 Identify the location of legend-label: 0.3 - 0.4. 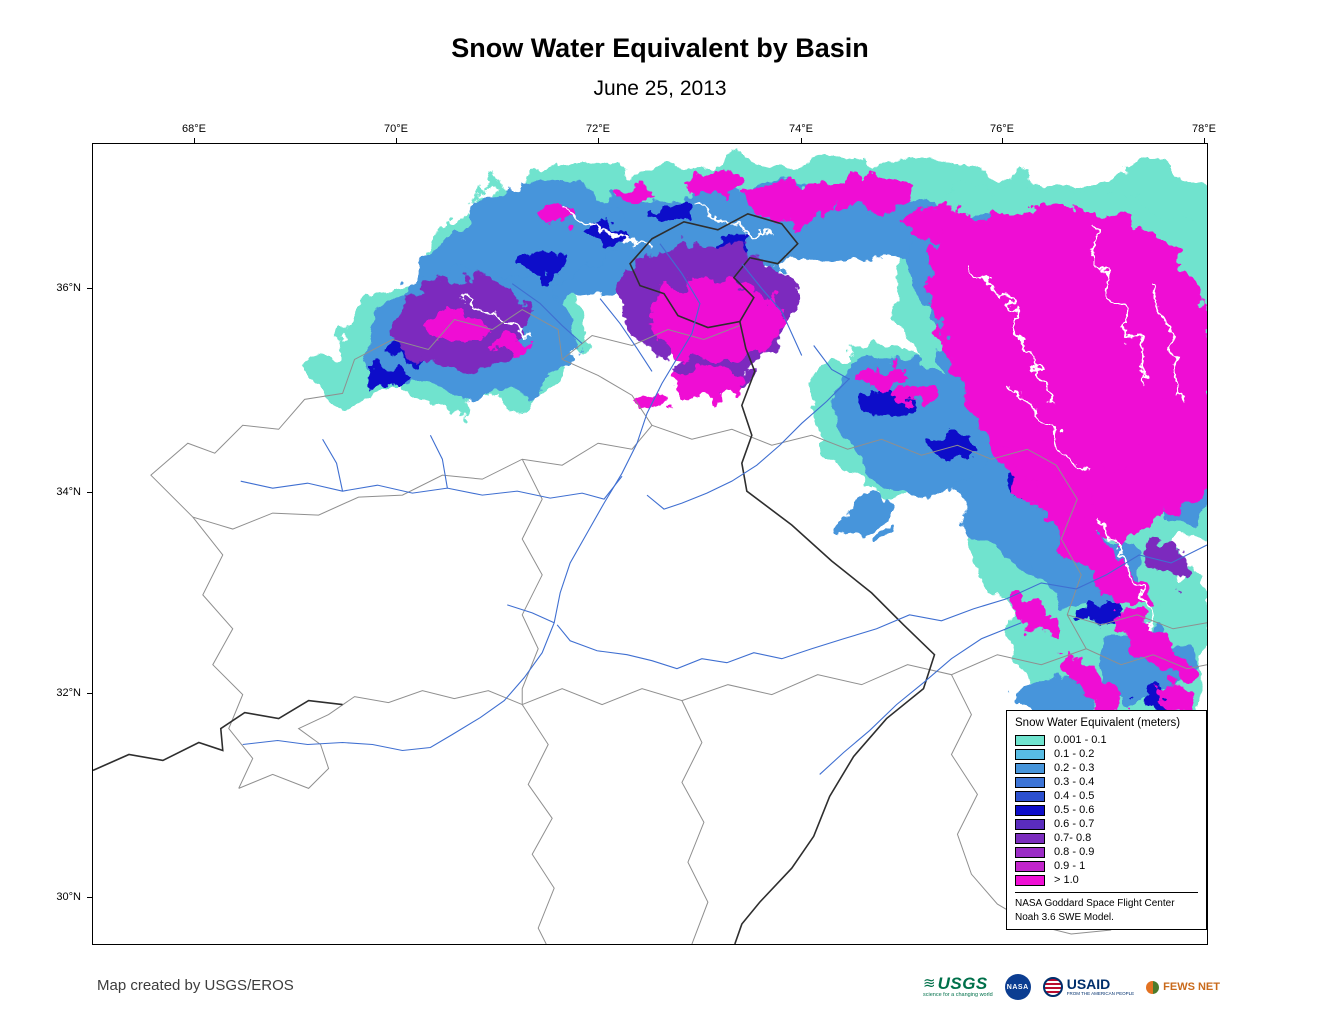
(1074, 782).